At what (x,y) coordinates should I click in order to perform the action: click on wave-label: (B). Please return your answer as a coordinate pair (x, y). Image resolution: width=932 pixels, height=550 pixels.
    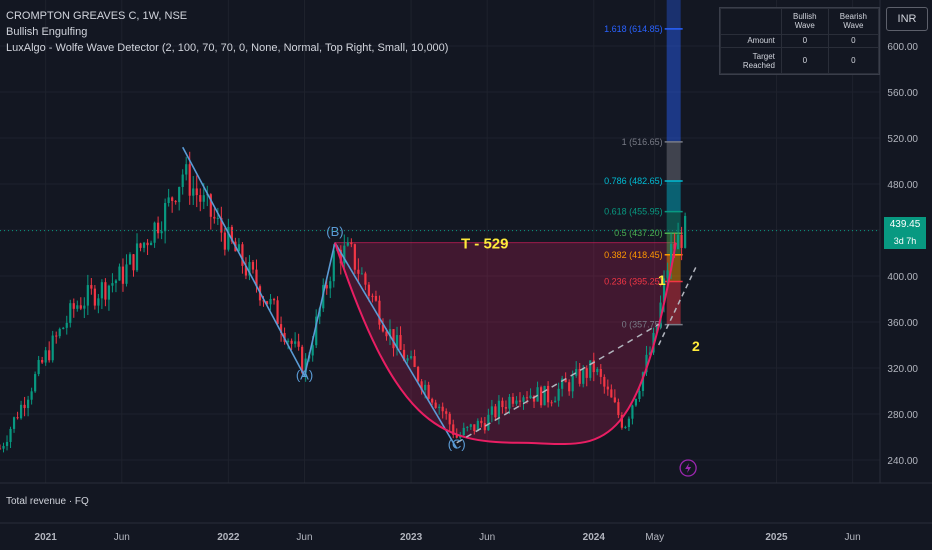
    Looking at the image, I should click on (334, 231).